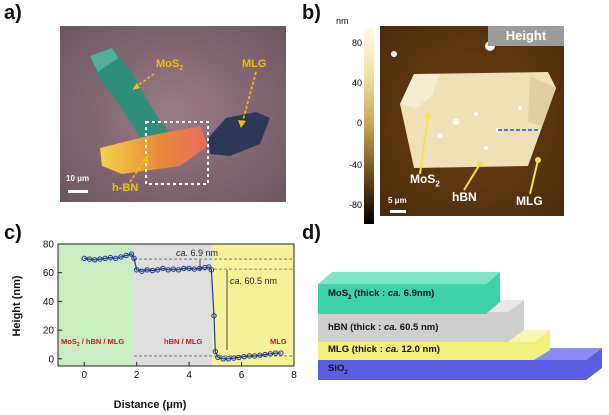  Describe the element at coordinates (480, 164) in the screenshot. I see `afm-hbn-dot` at that location.